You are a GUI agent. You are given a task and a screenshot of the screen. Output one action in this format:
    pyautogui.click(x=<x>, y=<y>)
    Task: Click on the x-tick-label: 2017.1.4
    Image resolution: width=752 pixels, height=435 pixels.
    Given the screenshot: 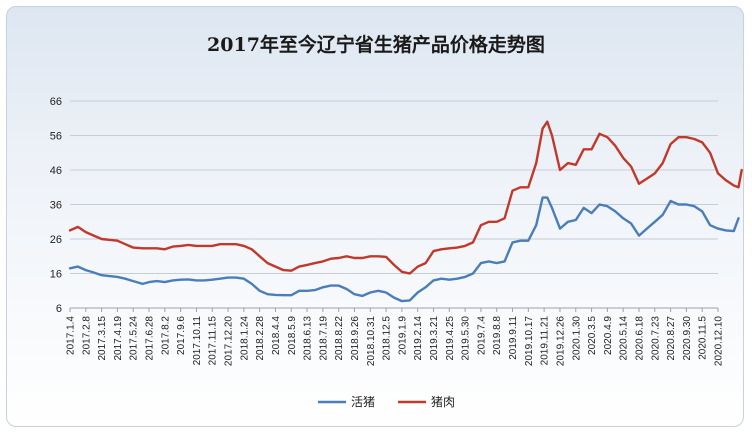 What is the action you would take?
    pyautogui.click(x=71, y=335)
    